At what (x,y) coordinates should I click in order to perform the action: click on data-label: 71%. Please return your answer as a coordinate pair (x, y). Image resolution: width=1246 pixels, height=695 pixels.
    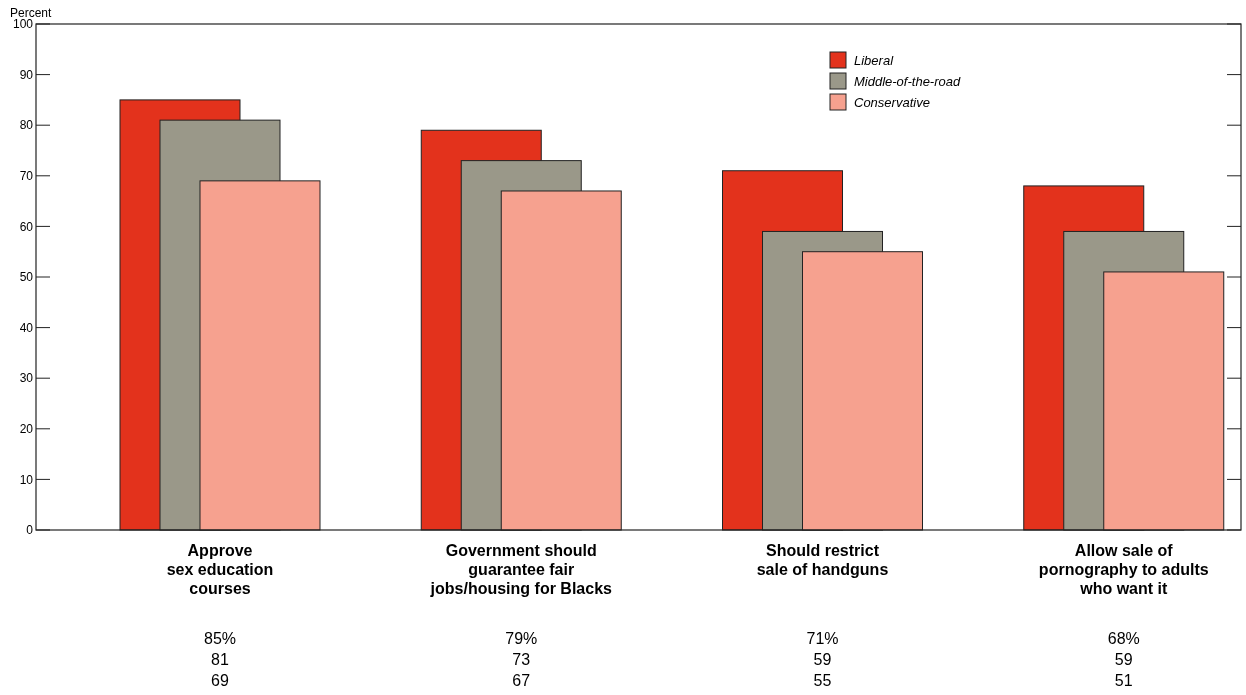
    Looking at the image, I should click on (822, 638).